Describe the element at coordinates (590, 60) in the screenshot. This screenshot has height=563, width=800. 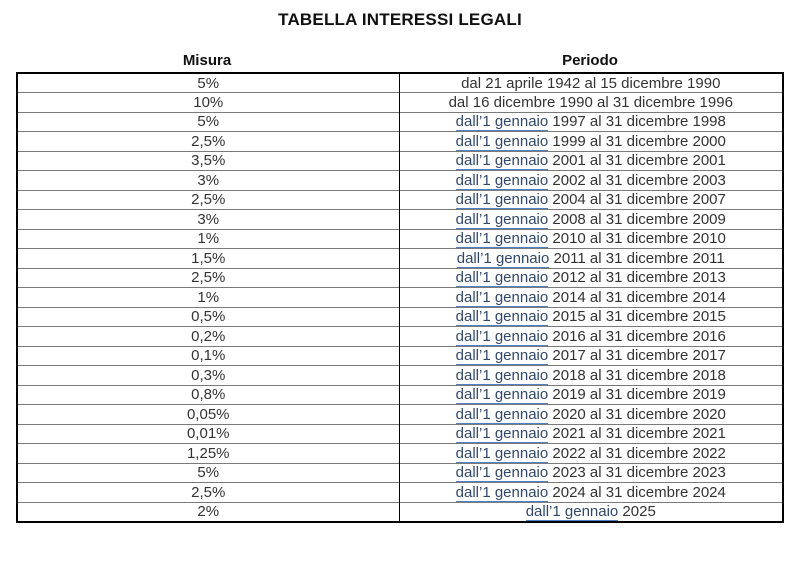
I see `column-header-periodo: Periodo` at that location.